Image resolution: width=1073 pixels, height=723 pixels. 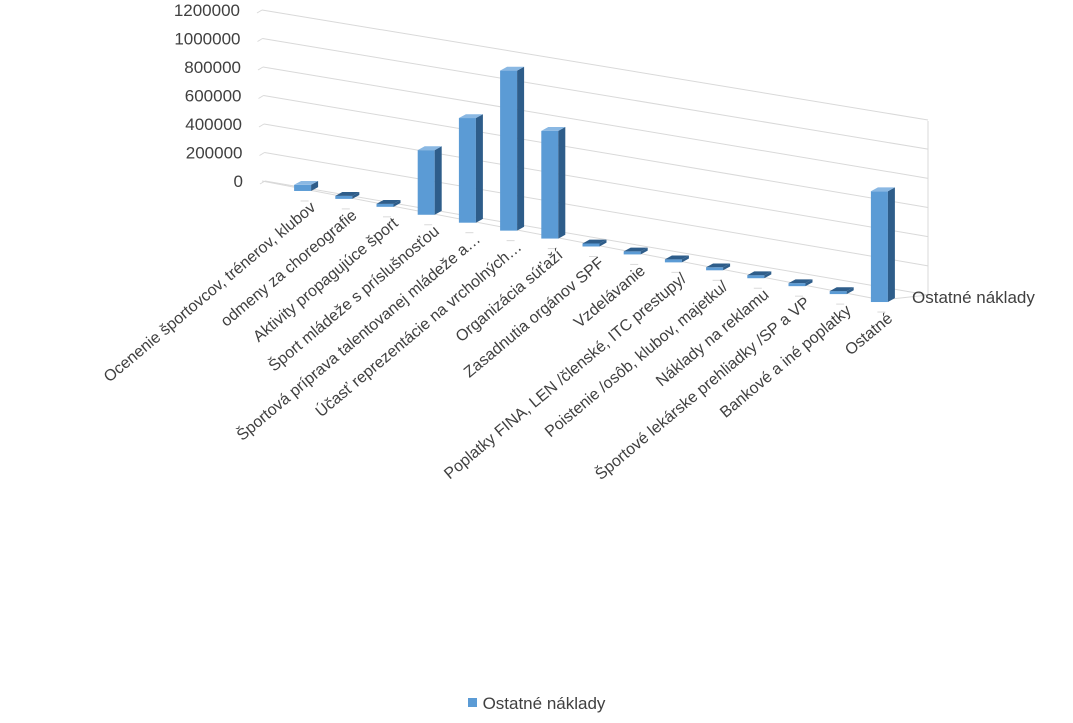 I want to click on y-tick-label: 600000, so click(x=213, y=96).